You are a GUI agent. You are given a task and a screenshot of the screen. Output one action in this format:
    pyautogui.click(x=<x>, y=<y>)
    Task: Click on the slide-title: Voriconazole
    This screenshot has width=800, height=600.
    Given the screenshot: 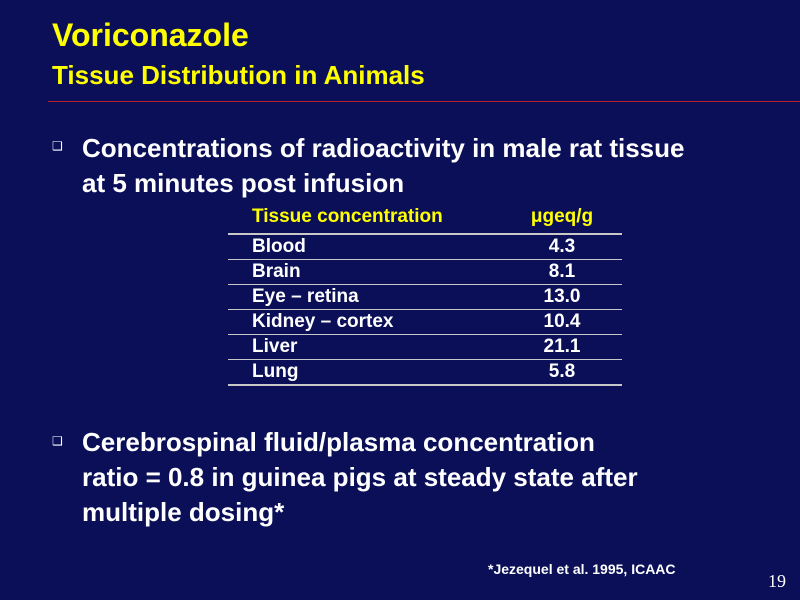 What is the action you would take?
    pyautogui.click(x=150, y=35)
    